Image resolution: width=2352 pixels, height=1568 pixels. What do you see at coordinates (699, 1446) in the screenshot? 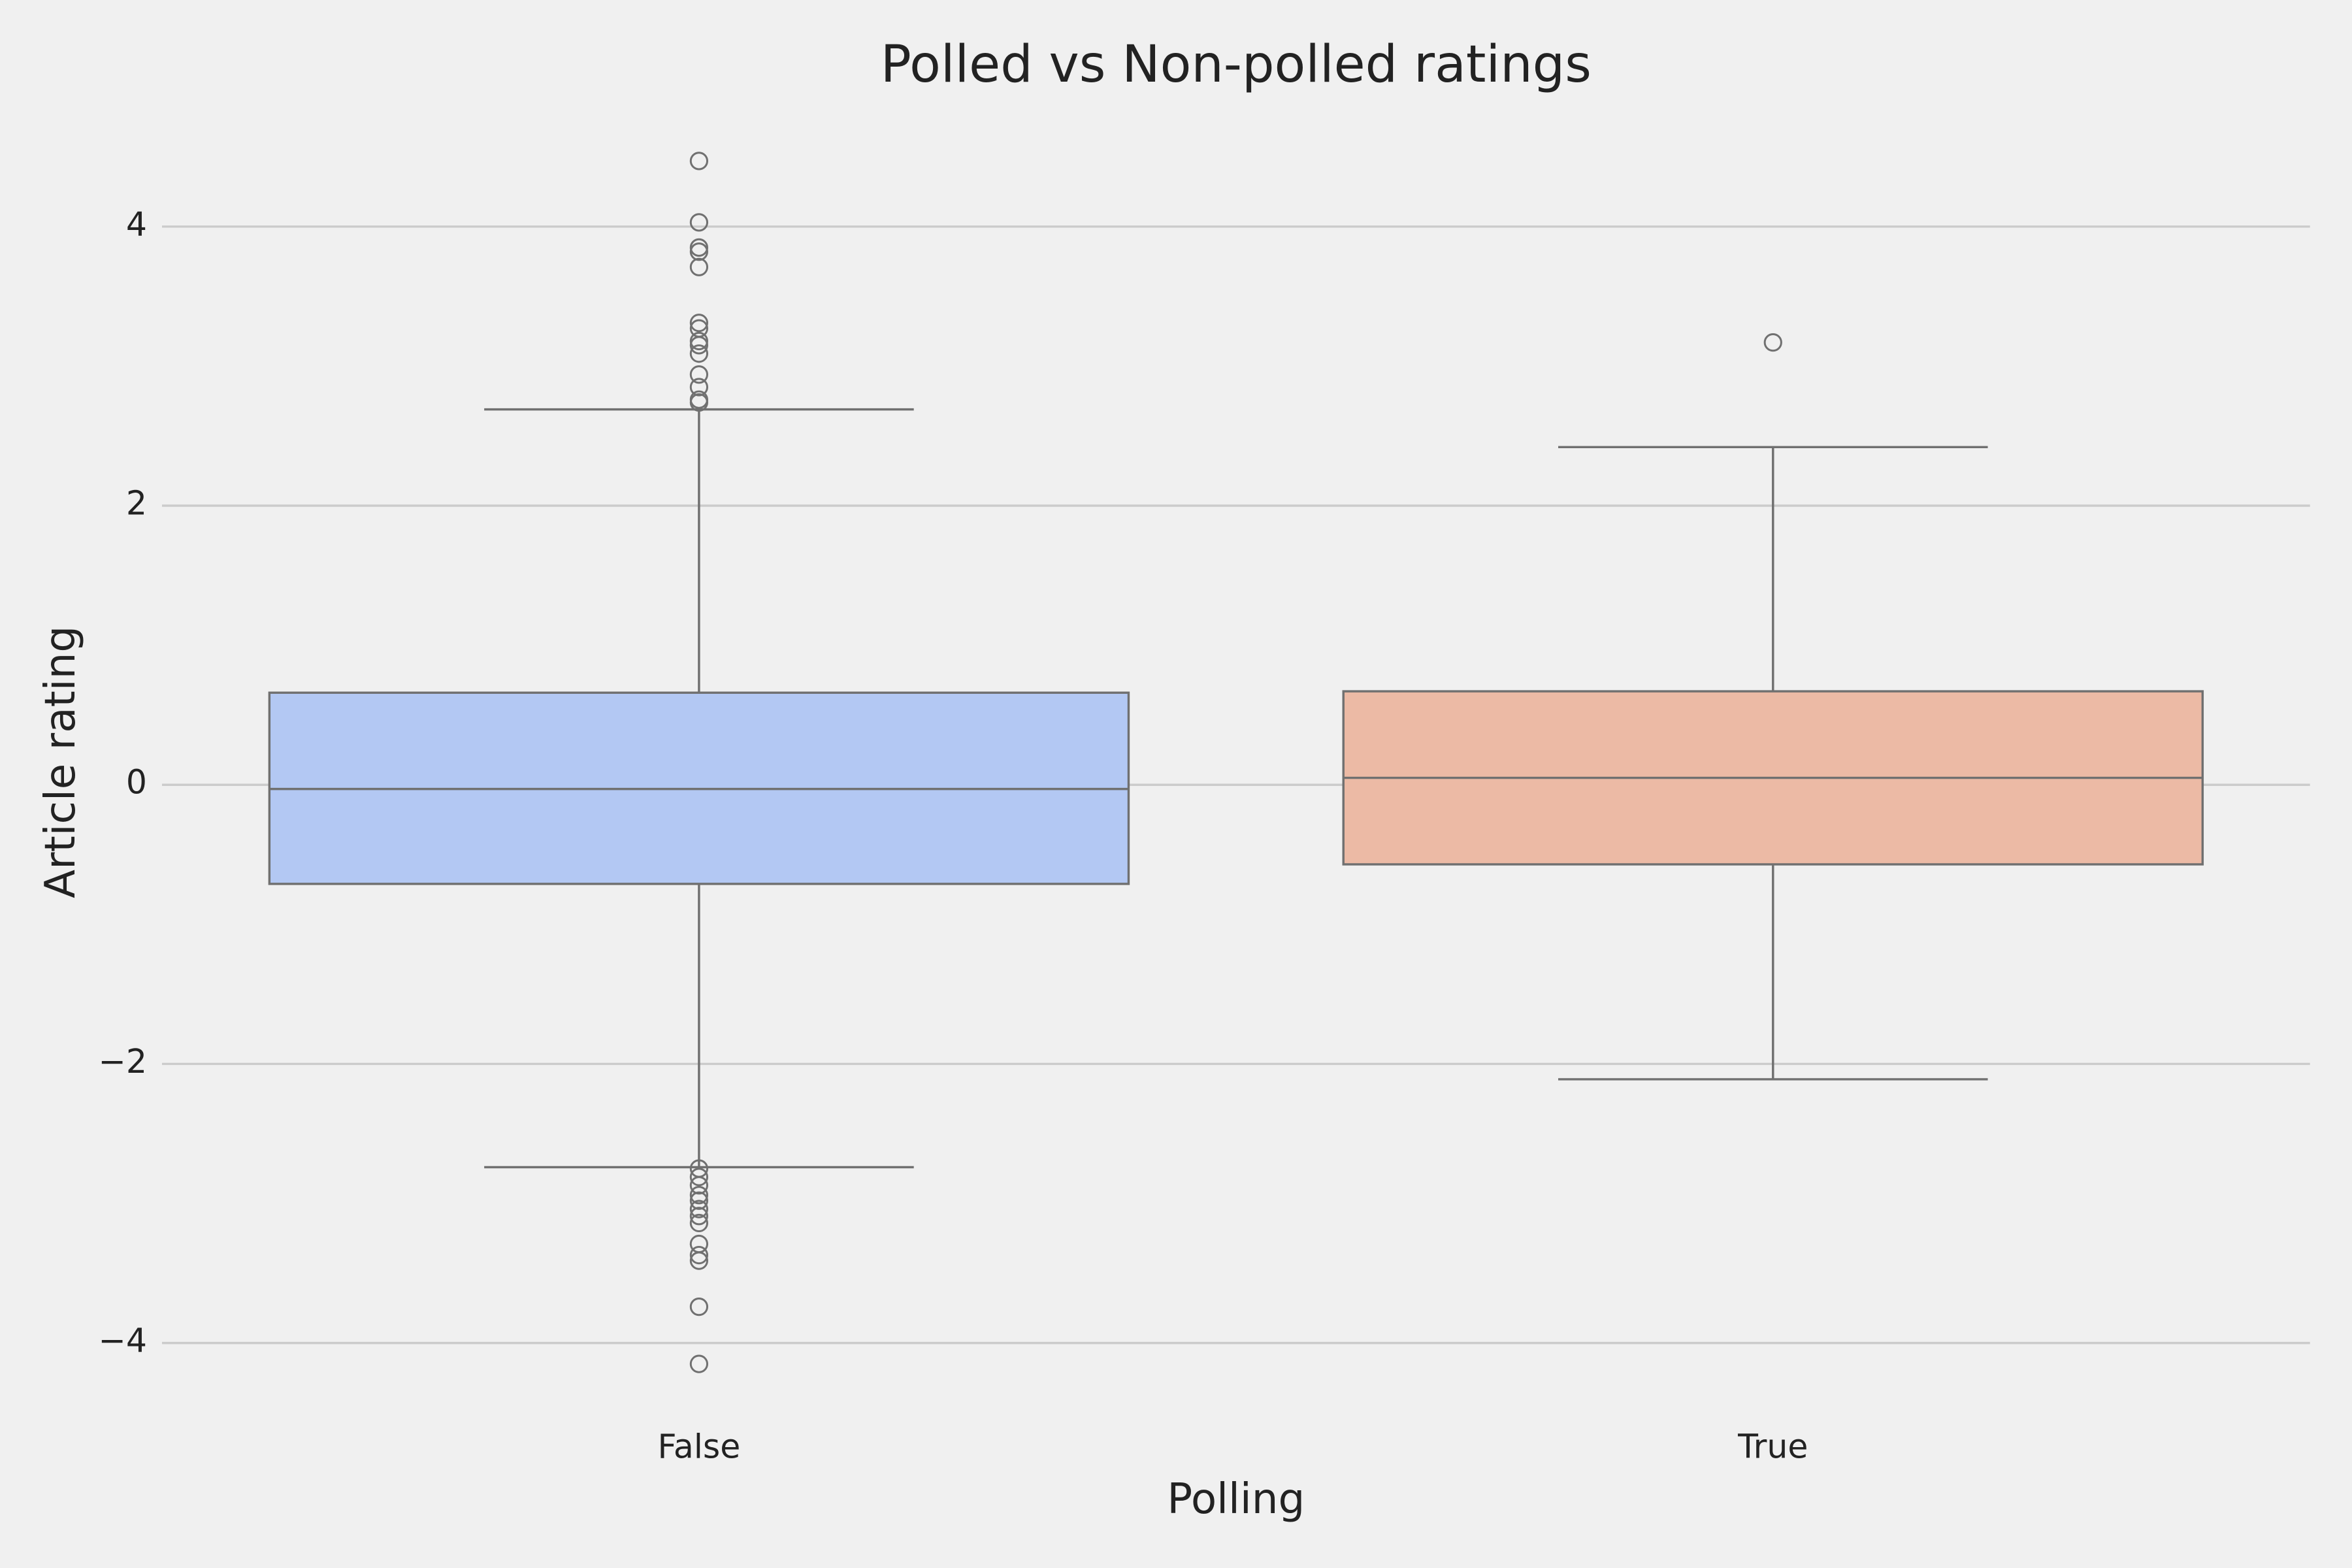
I see `x-tick-label: False` at bounding box center [699, 1446].